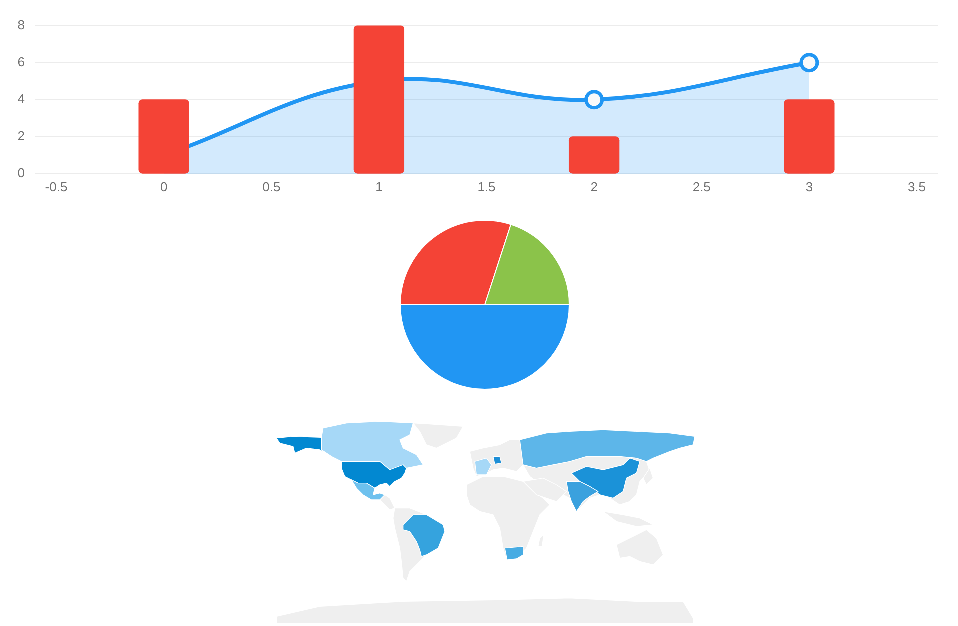 This screenshot has height=626, width=958. I want to click on x-tick-label: 2, so click(594, 186).